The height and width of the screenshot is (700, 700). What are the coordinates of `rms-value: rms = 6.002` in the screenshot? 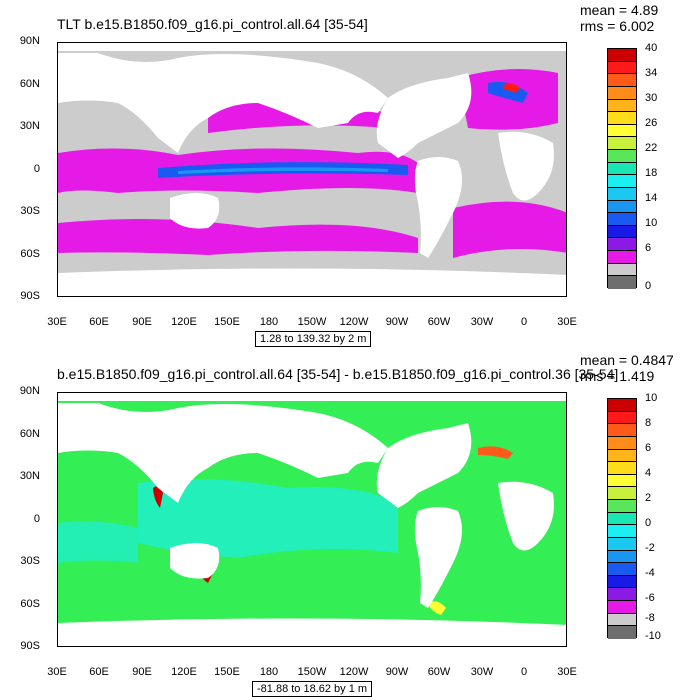 It's located at (617, 26).